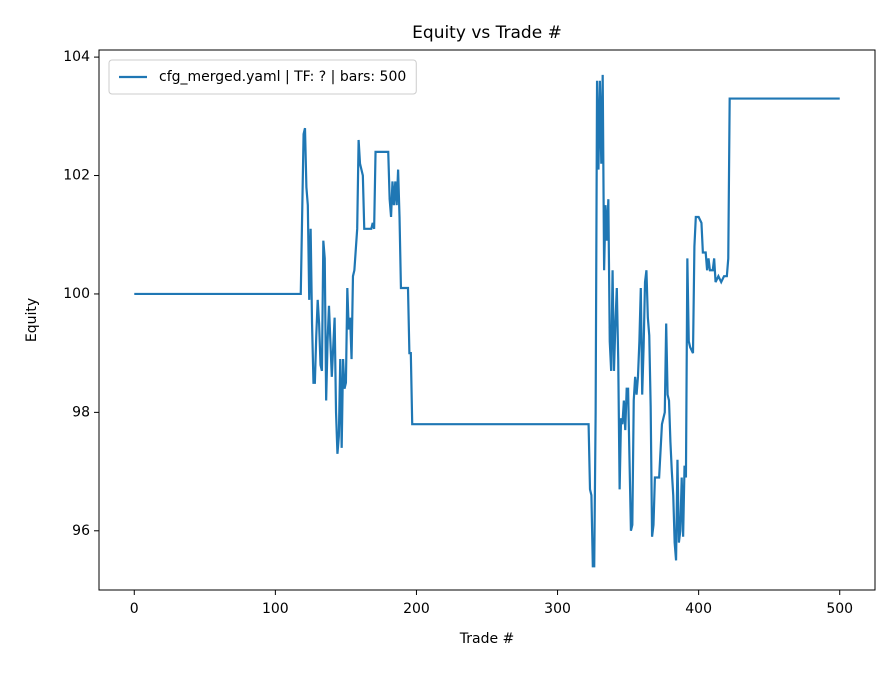 The height and width of the screenshot is (676, 896). What do you see at coordinates (81, 412) in the screenshot?
I see `y-tick-label: 98` at bounding box center [81, 412].